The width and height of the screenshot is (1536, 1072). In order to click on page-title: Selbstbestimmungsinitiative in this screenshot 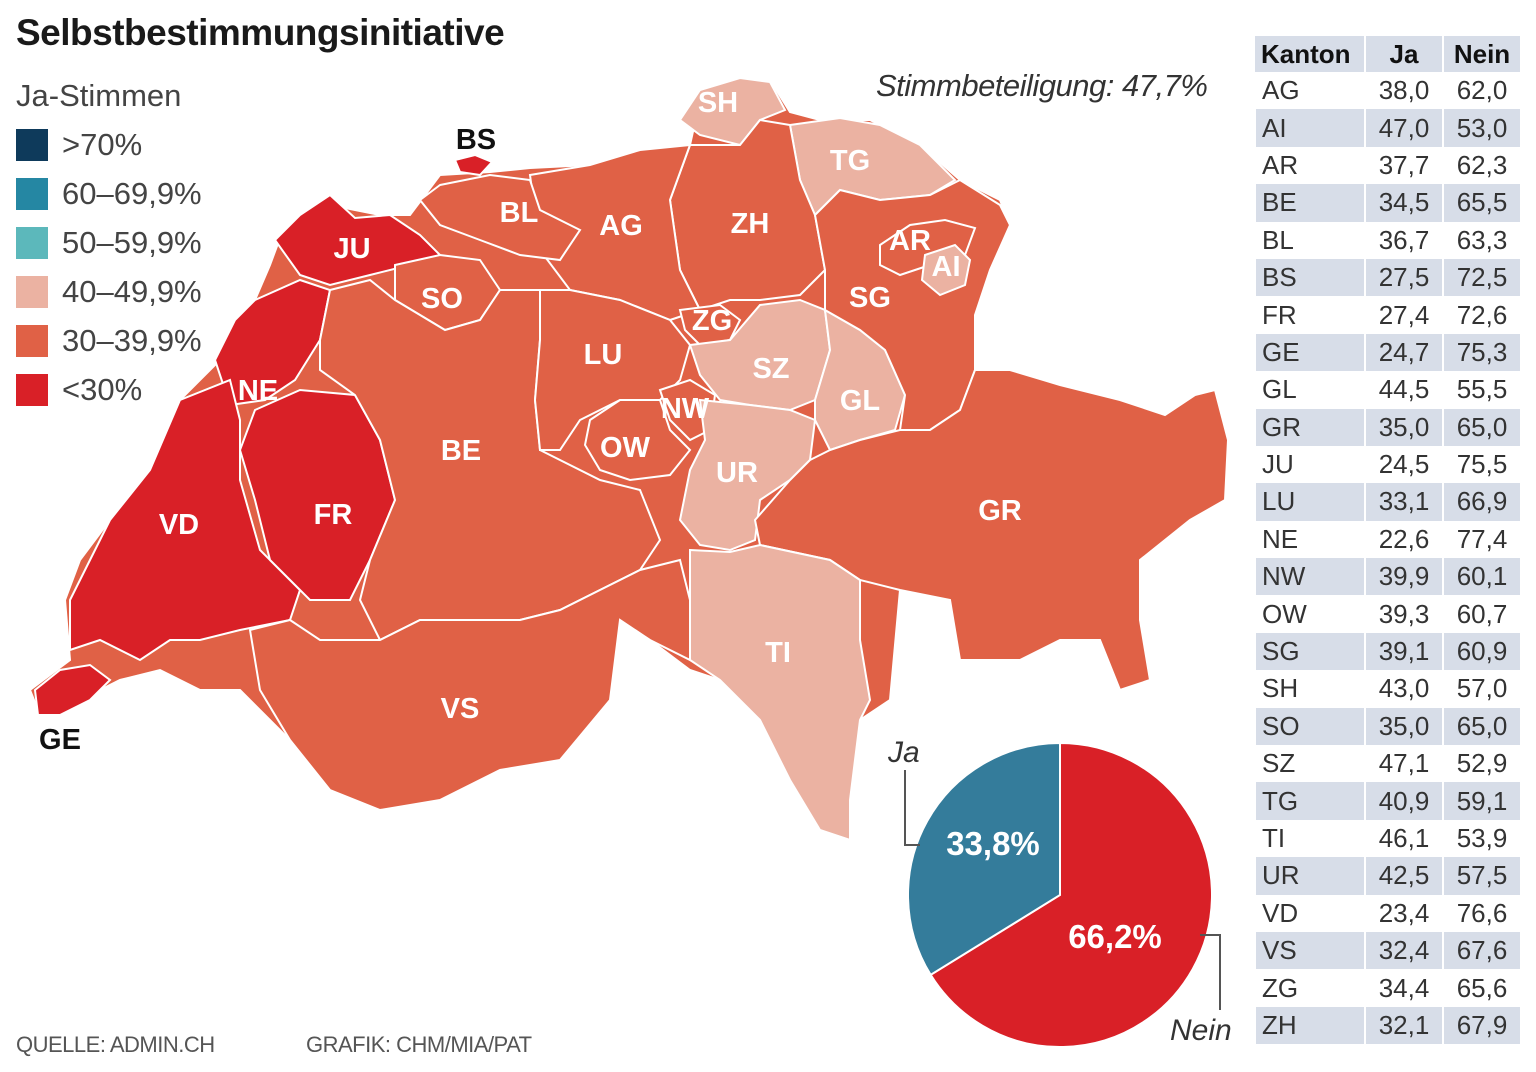, I will do `click(260, 32)`.